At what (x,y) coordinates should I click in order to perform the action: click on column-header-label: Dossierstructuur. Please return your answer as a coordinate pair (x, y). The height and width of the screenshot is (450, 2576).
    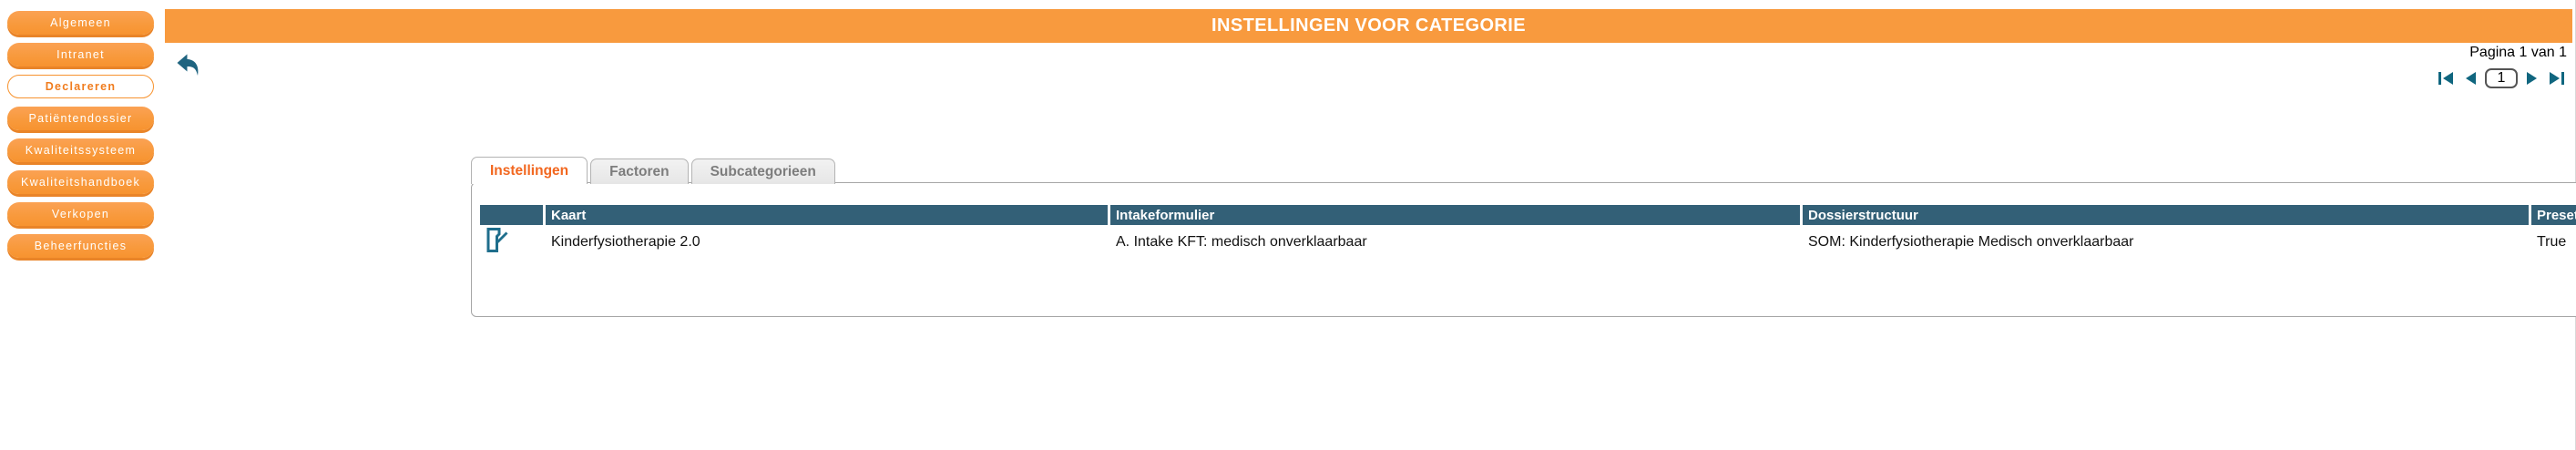
    Looking at the image, I should click on (1863, 215).